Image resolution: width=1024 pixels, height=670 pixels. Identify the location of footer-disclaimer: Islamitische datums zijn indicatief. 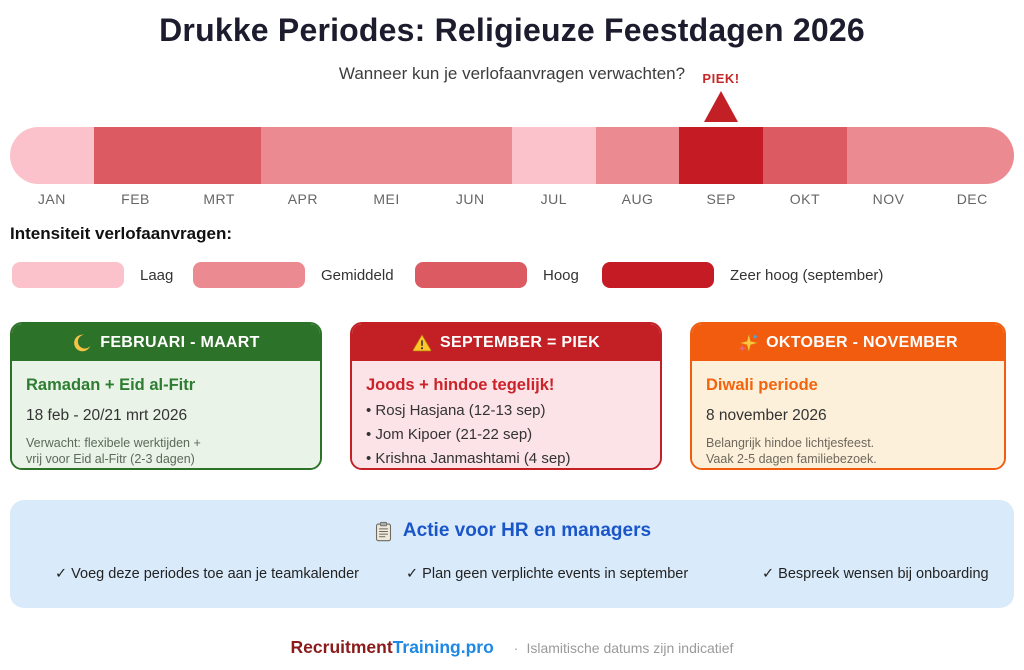
(630, 648).